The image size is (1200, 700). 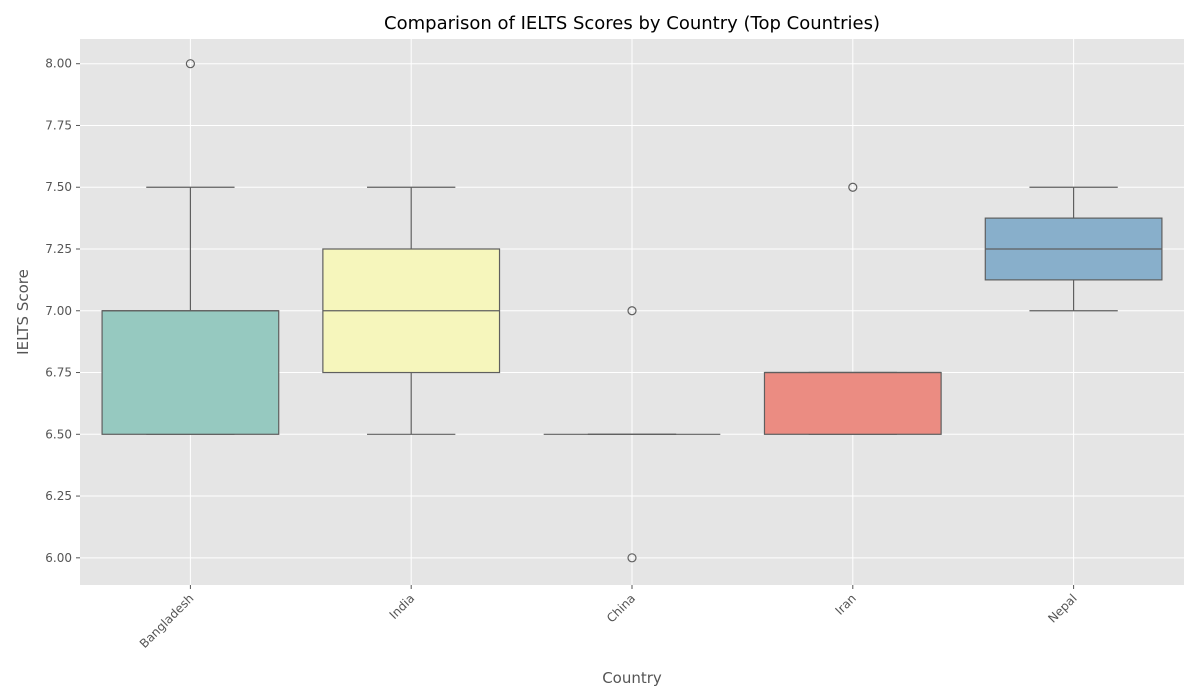 What do you see at coordinates (845, 604) in the screenshot?
I see `x-tick-label: Iran` at bounding box center [845, 604].